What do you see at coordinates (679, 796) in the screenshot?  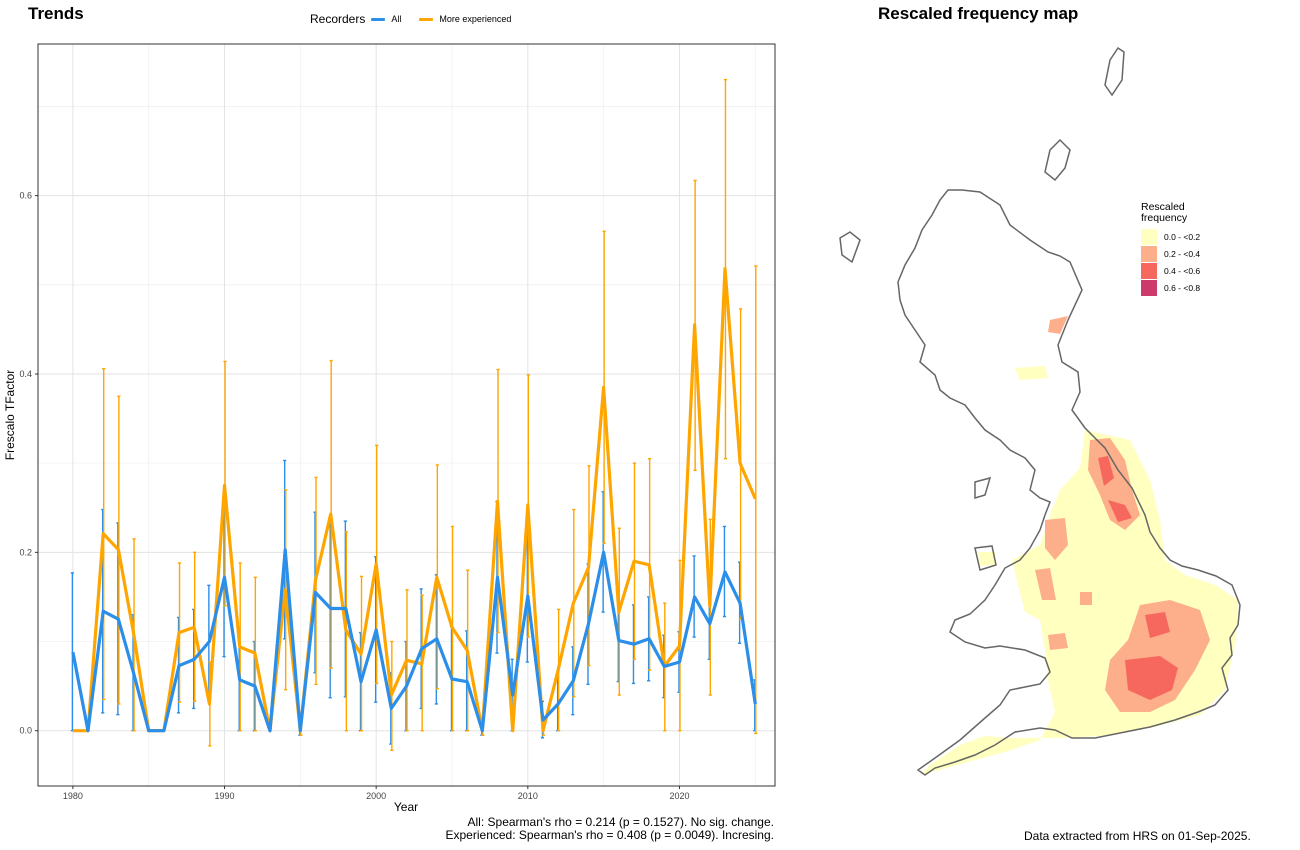 I see `x-tick-label: 2020` at bounding box center [679, 796].